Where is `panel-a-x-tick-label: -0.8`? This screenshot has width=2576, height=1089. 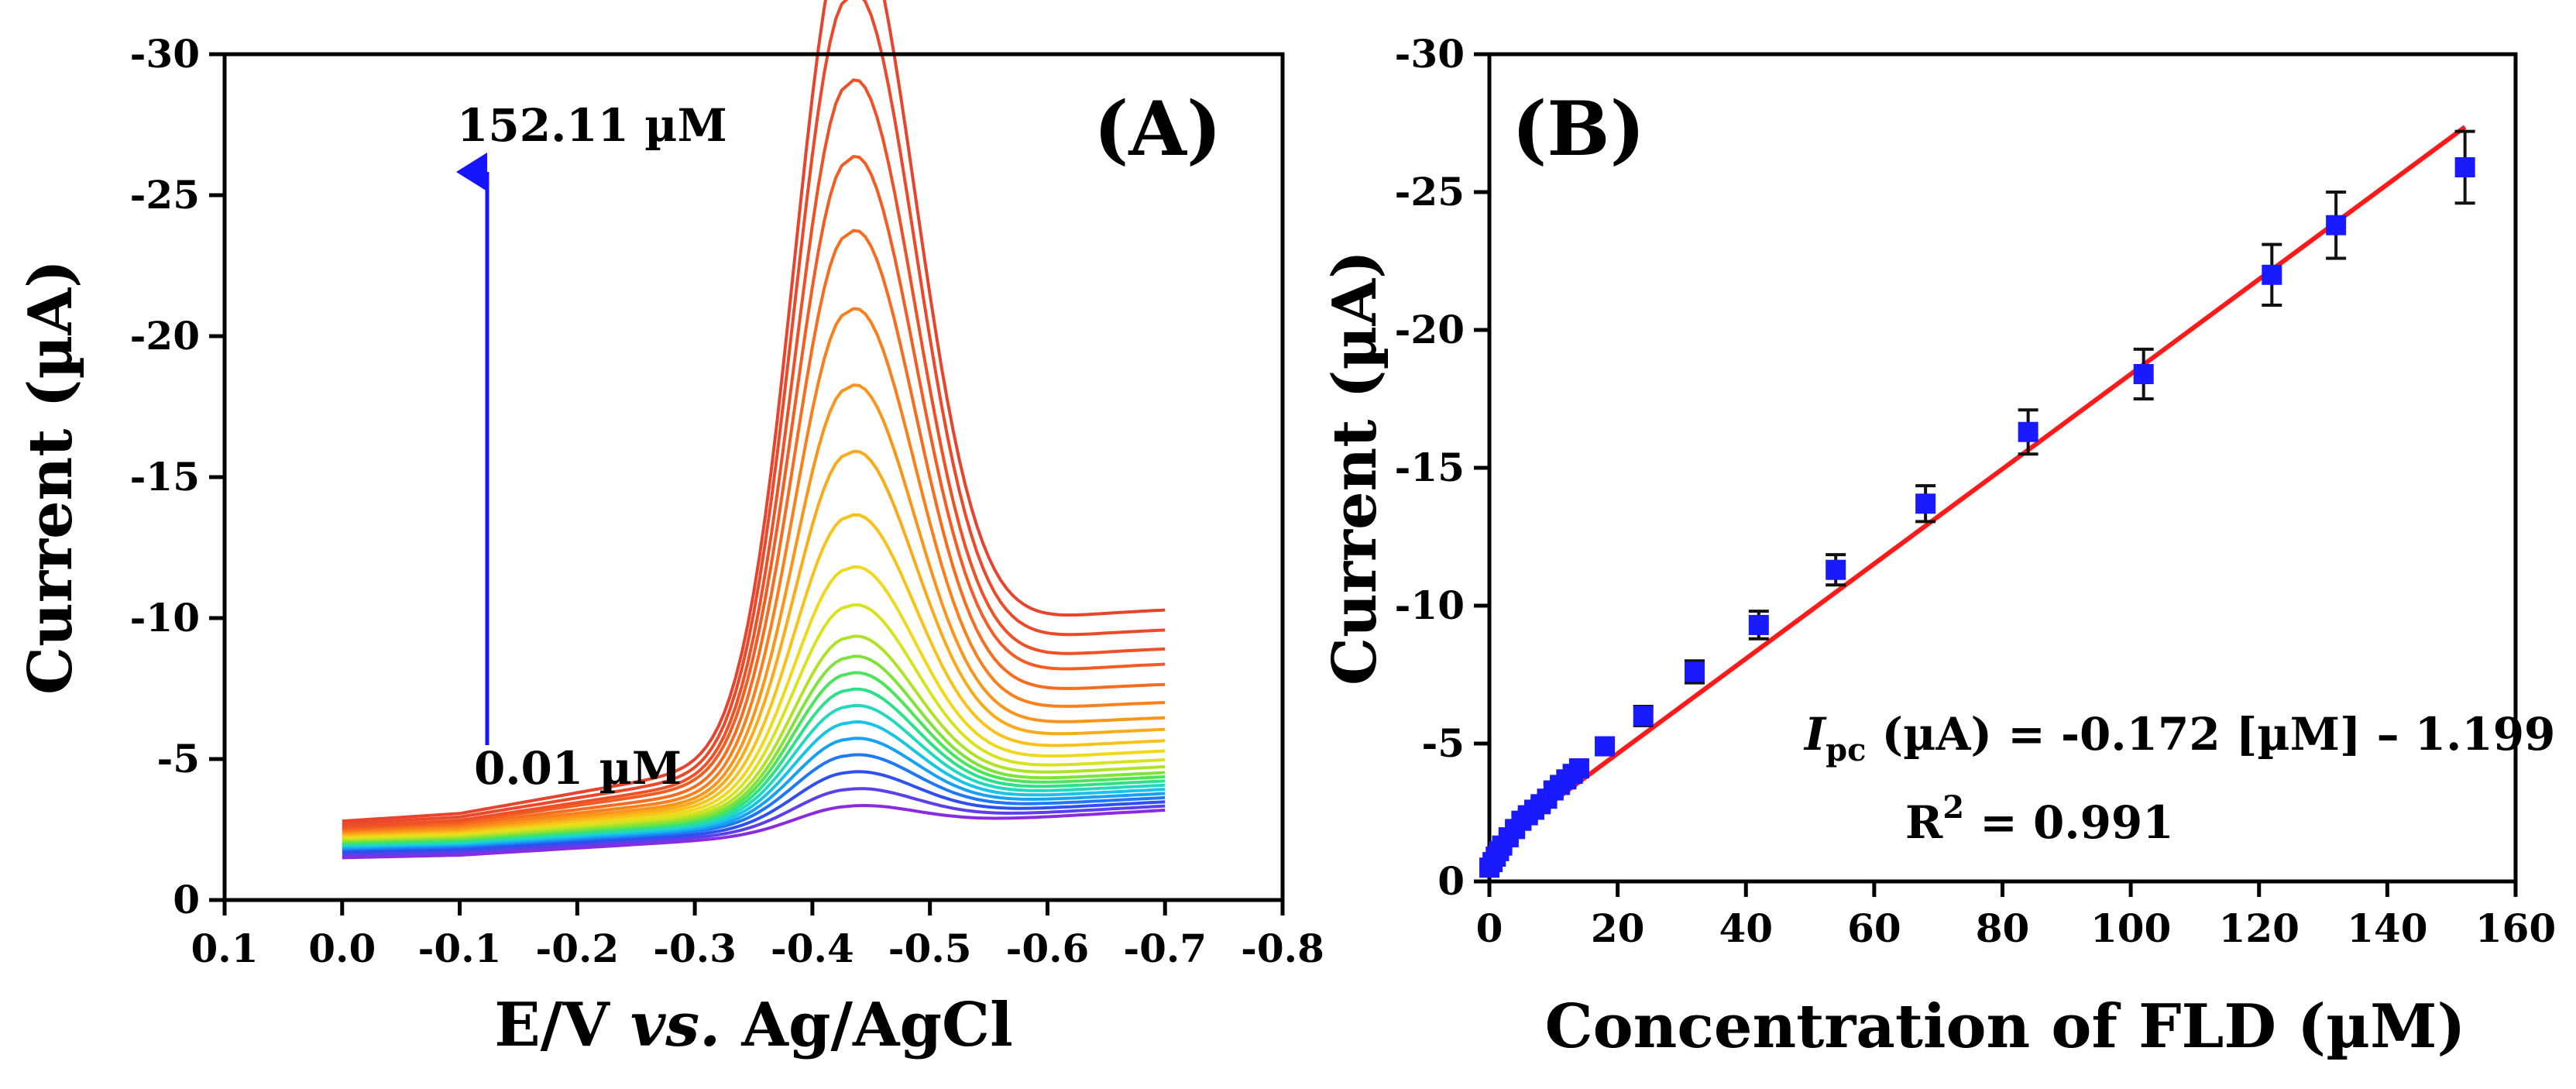
panel-a-x-tick-label: -0.8 is located at coordinates (1282, 948).